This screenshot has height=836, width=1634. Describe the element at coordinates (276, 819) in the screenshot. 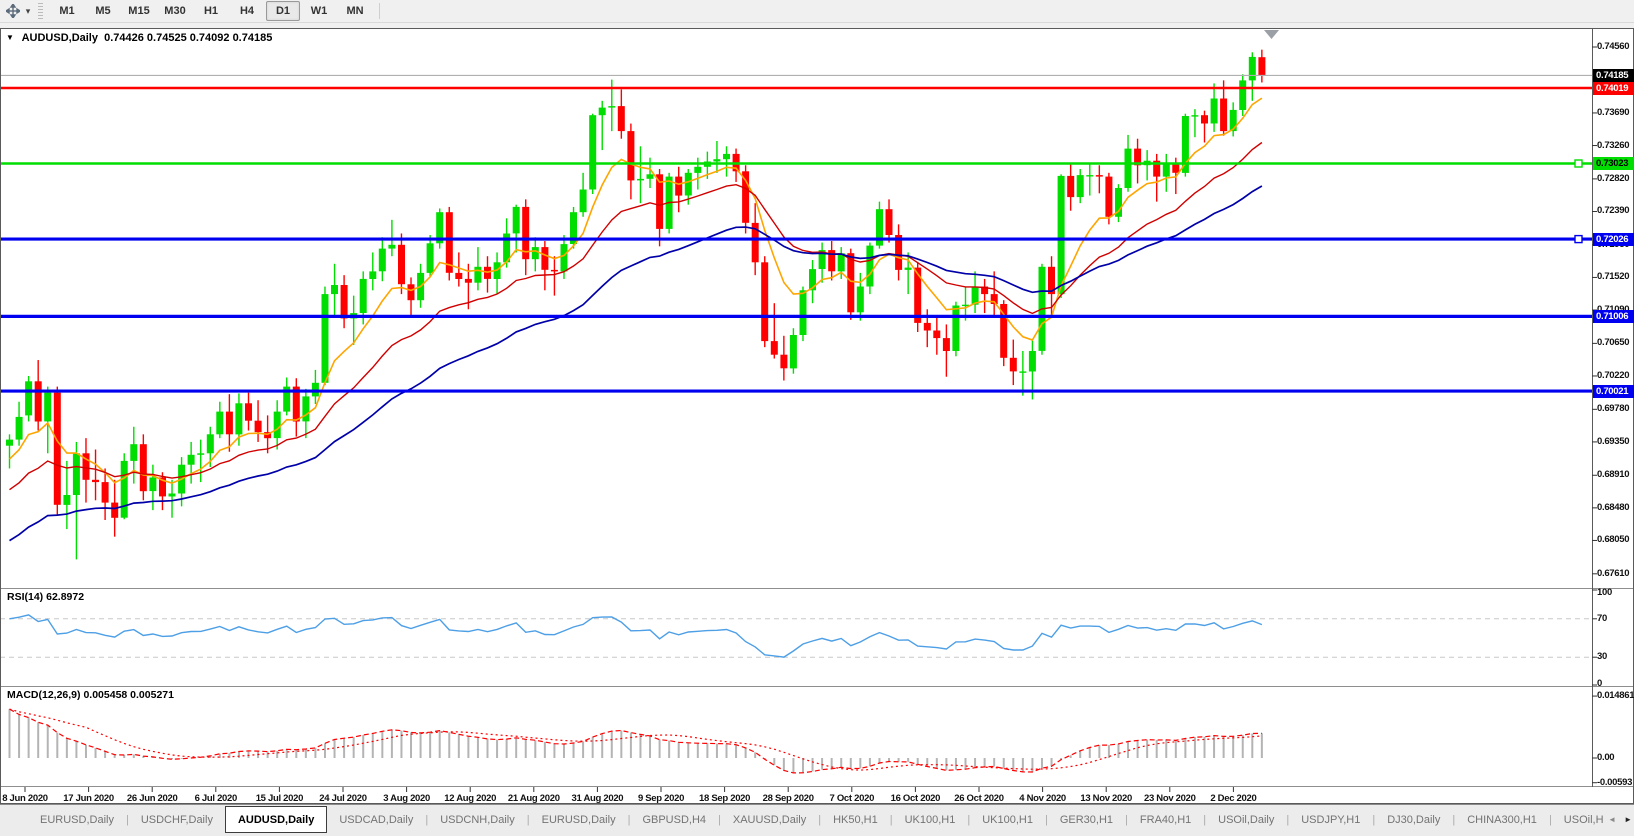

I see `chart-tab-audusd-daily: AUDUSD,Daily` at that location.